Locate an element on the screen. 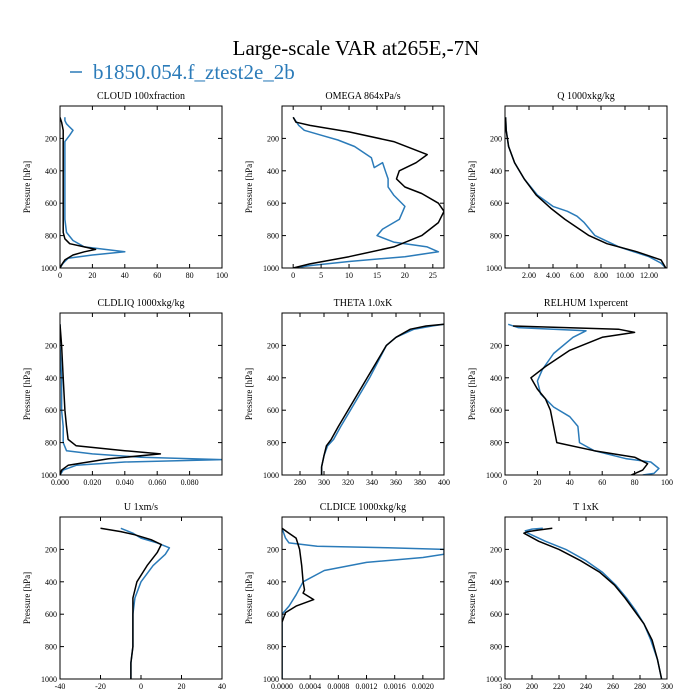  panel-title: CLDICE 1000xkg/kg is located at coordinates (363, 507).